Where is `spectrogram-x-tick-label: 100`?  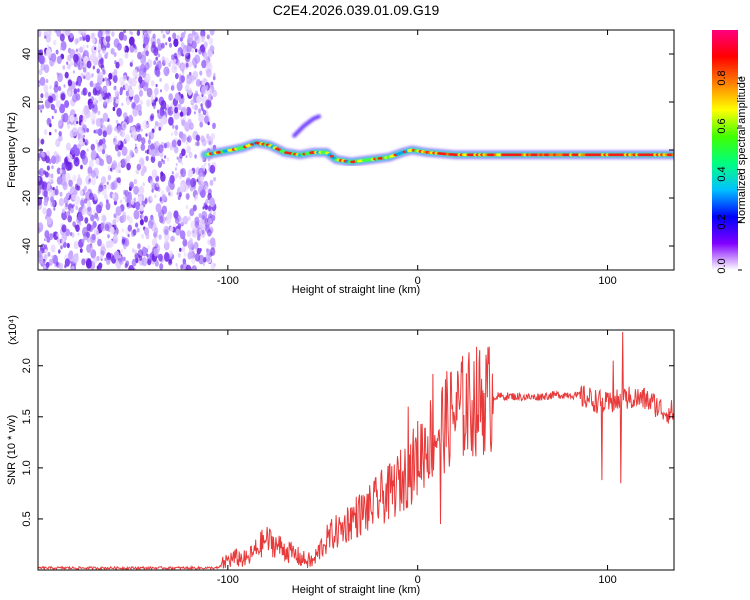
spectrogram-x-tick-label: 100 is located at coordinates (607, 281).